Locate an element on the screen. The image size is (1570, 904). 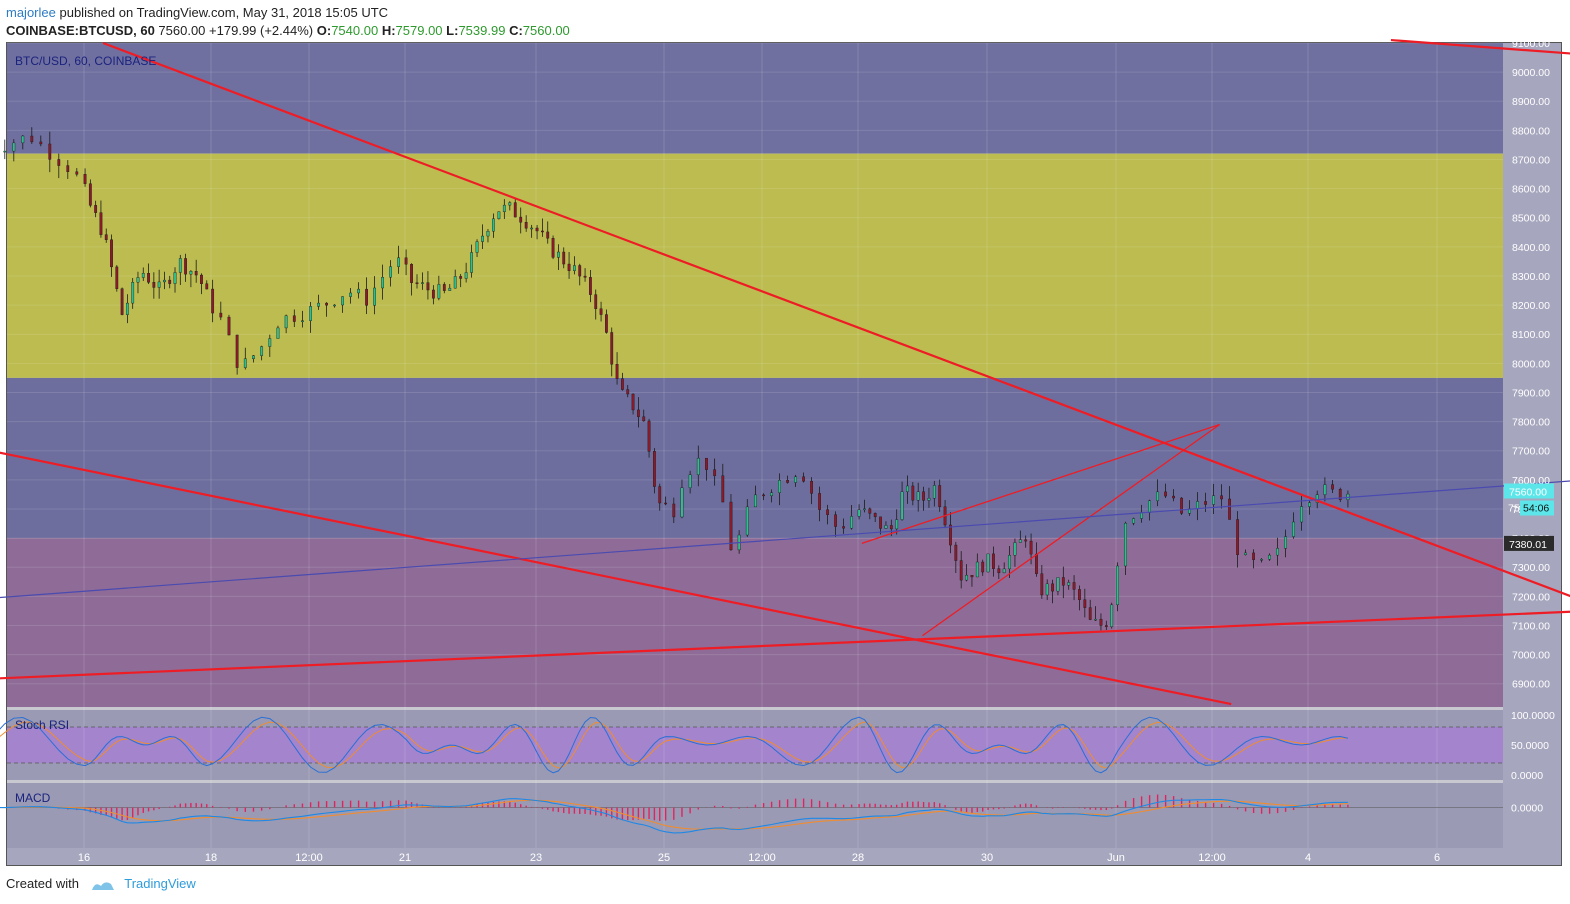
close-value: 7560.00 is located at coordinates (546, 30).